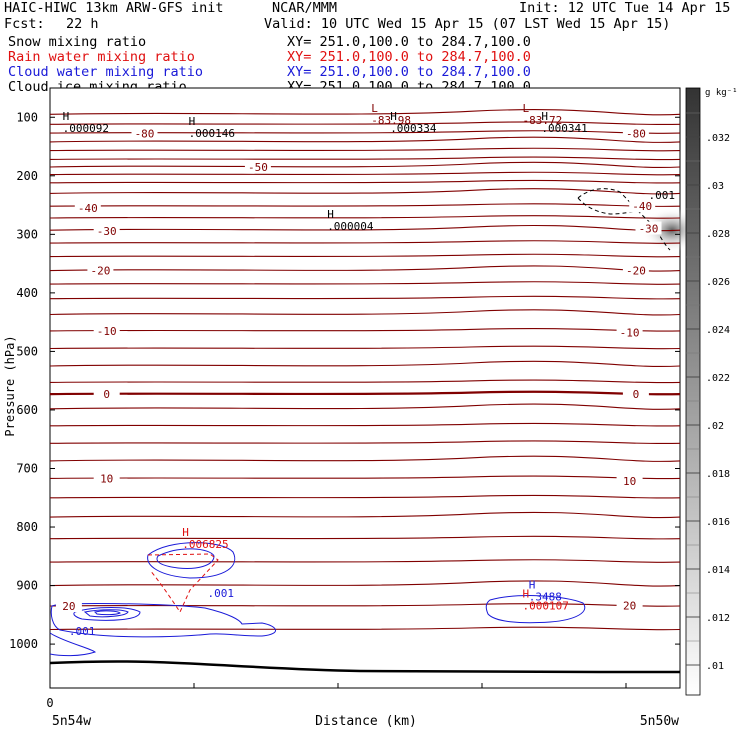 The height and width of the screenshot is (740, 740). I want to click on colorbar-label: .014, so click(718, 570).